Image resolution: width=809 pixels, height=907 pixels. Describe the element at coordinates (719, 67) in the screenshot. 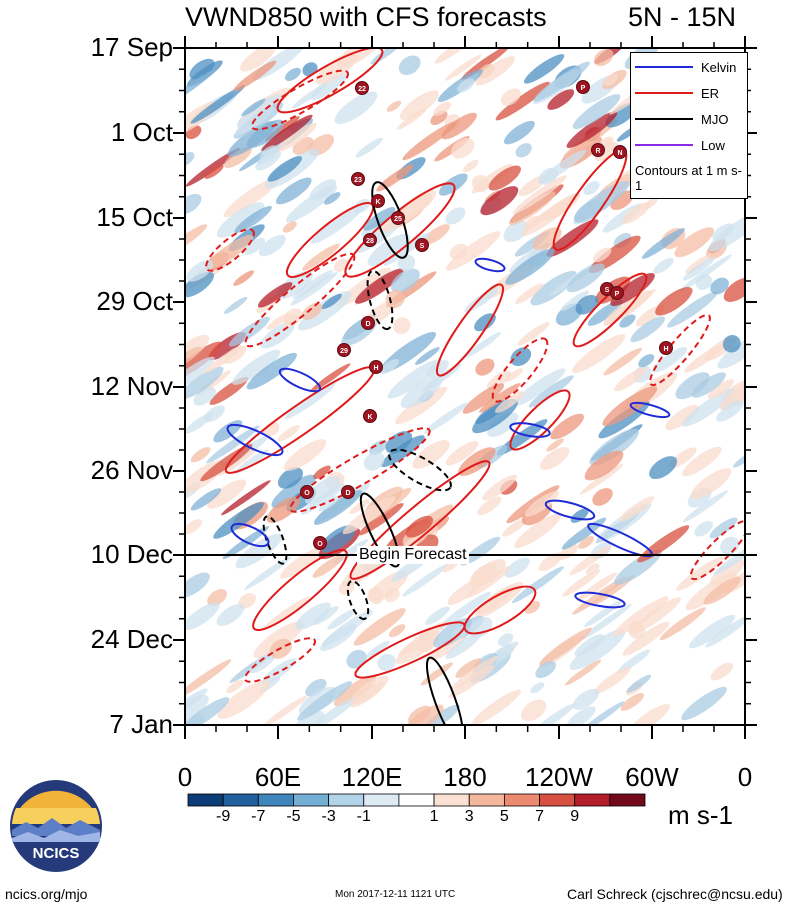

I see `legend-label: Kelvin` at that location.